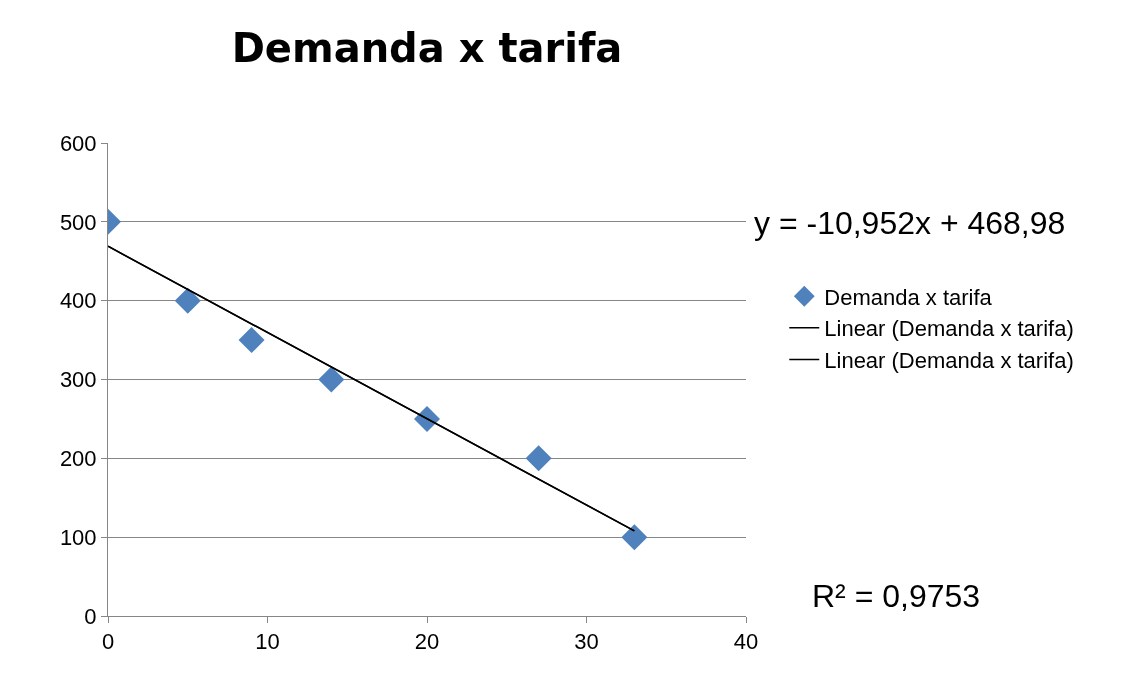 This screenshot has height=690, width=1144. What do you see at coordinates (267, 642) in the screenshot?
I see `x-tick-label: 10` at bounding box center [267, 642].